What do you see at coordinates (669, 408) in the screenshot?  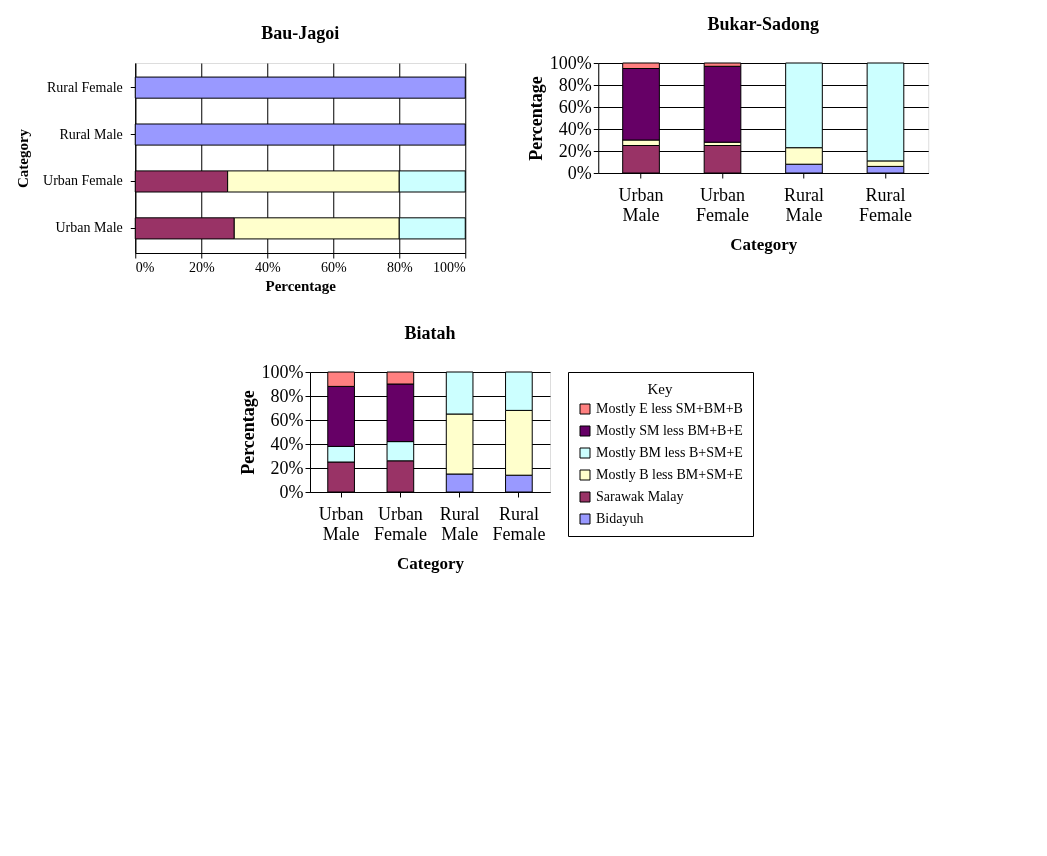 I see `legend-label: Mostly E less SM+BM+B` at bounding box center [669, 408].